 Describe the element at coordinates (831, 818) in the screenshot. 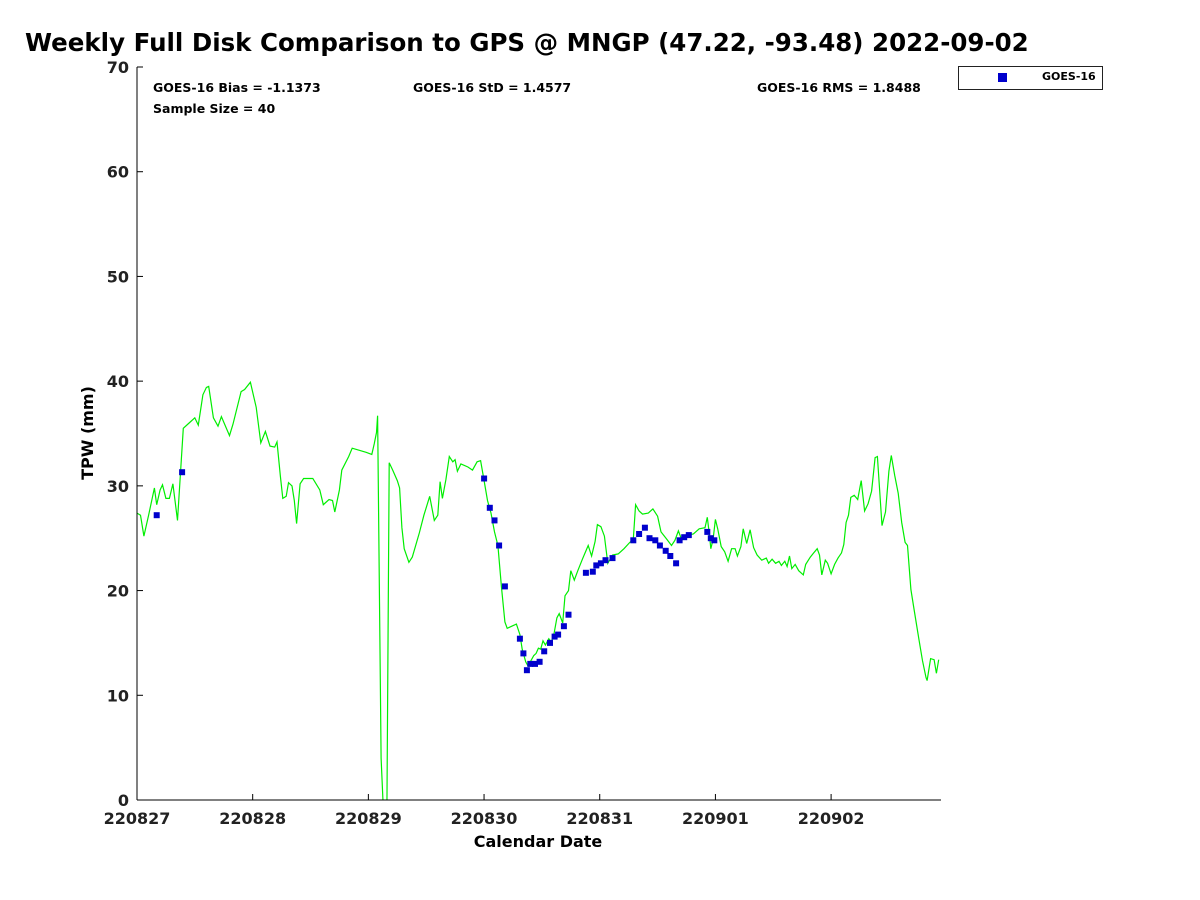

I see `x-tick-label: 220902` at that location.